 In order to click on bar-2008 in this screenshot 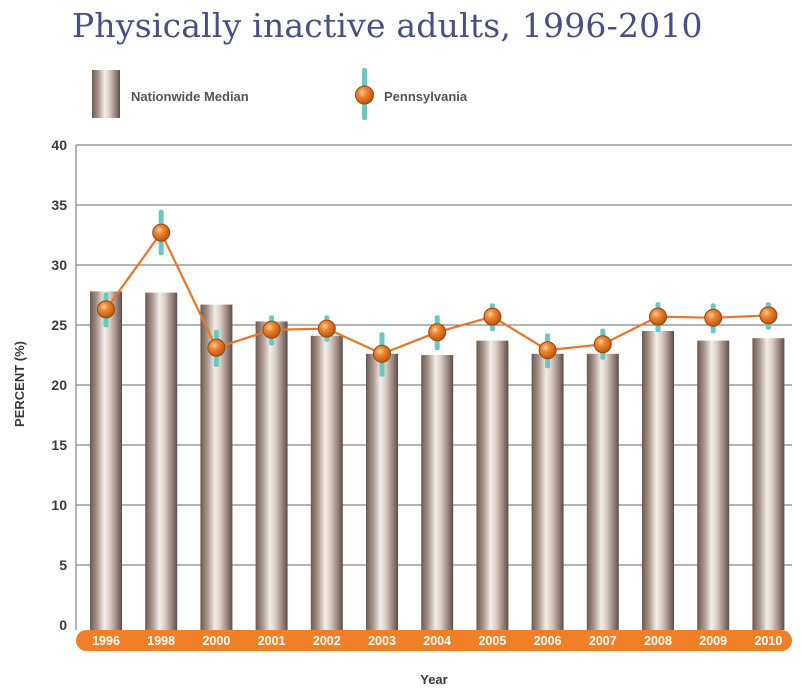, I will do `click(658, 480)`.